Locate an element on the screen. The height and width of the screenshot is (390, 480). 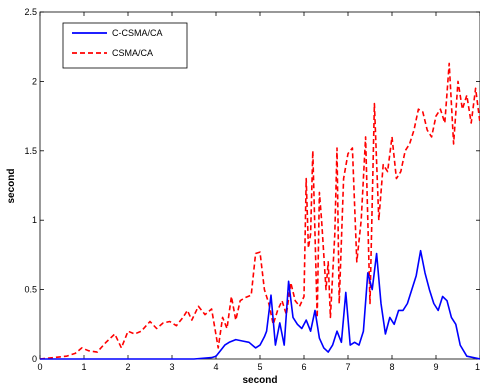
x-tick-label: 3 is located at coordinates (171, 367).